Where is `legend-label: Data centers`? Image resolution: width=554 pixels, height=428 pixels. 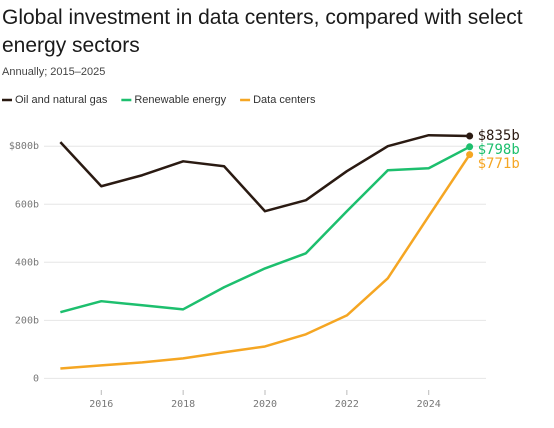
legend-label: Data centers is located at coordinates (284, 100).